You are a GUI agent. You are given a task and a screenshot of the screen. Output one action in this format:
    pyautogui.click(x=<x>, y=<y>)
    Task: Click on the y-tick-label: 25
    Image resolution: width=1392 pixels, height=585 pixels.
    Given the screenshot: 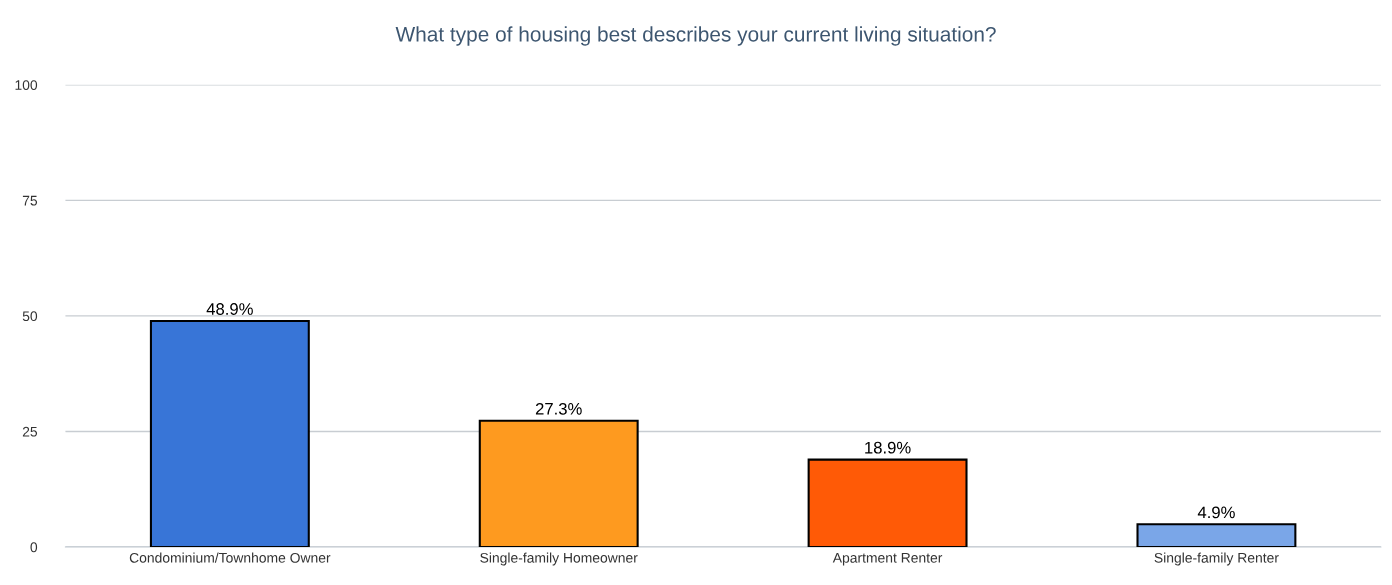 What is the action you would take?
    pyautogui.click(x=30, y=431)
    